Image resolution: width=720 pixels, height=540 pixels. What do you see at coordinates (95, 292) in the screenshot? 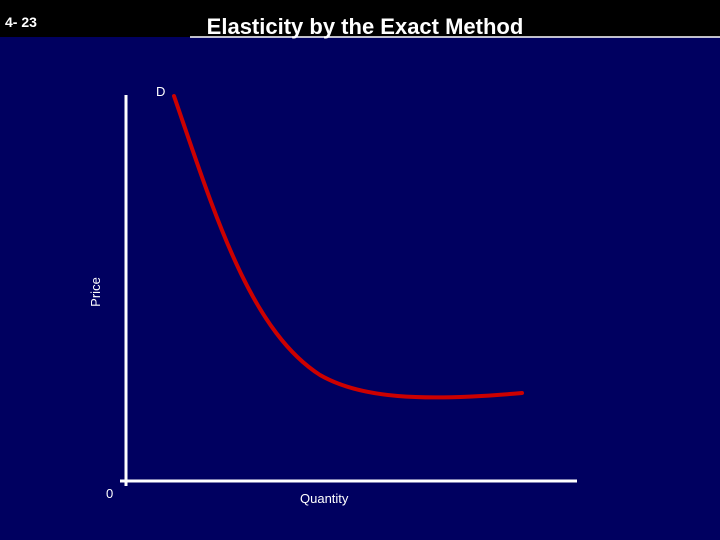
I see `y-axis-label: Price` at bounding box center [95, 292].